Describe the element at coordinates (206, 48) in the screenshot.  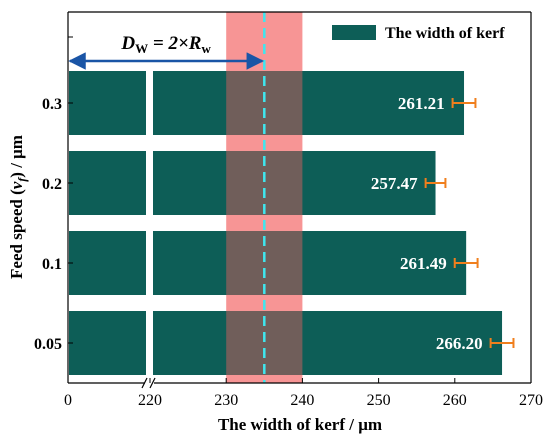
I see `dw-label-w: w` at that location.